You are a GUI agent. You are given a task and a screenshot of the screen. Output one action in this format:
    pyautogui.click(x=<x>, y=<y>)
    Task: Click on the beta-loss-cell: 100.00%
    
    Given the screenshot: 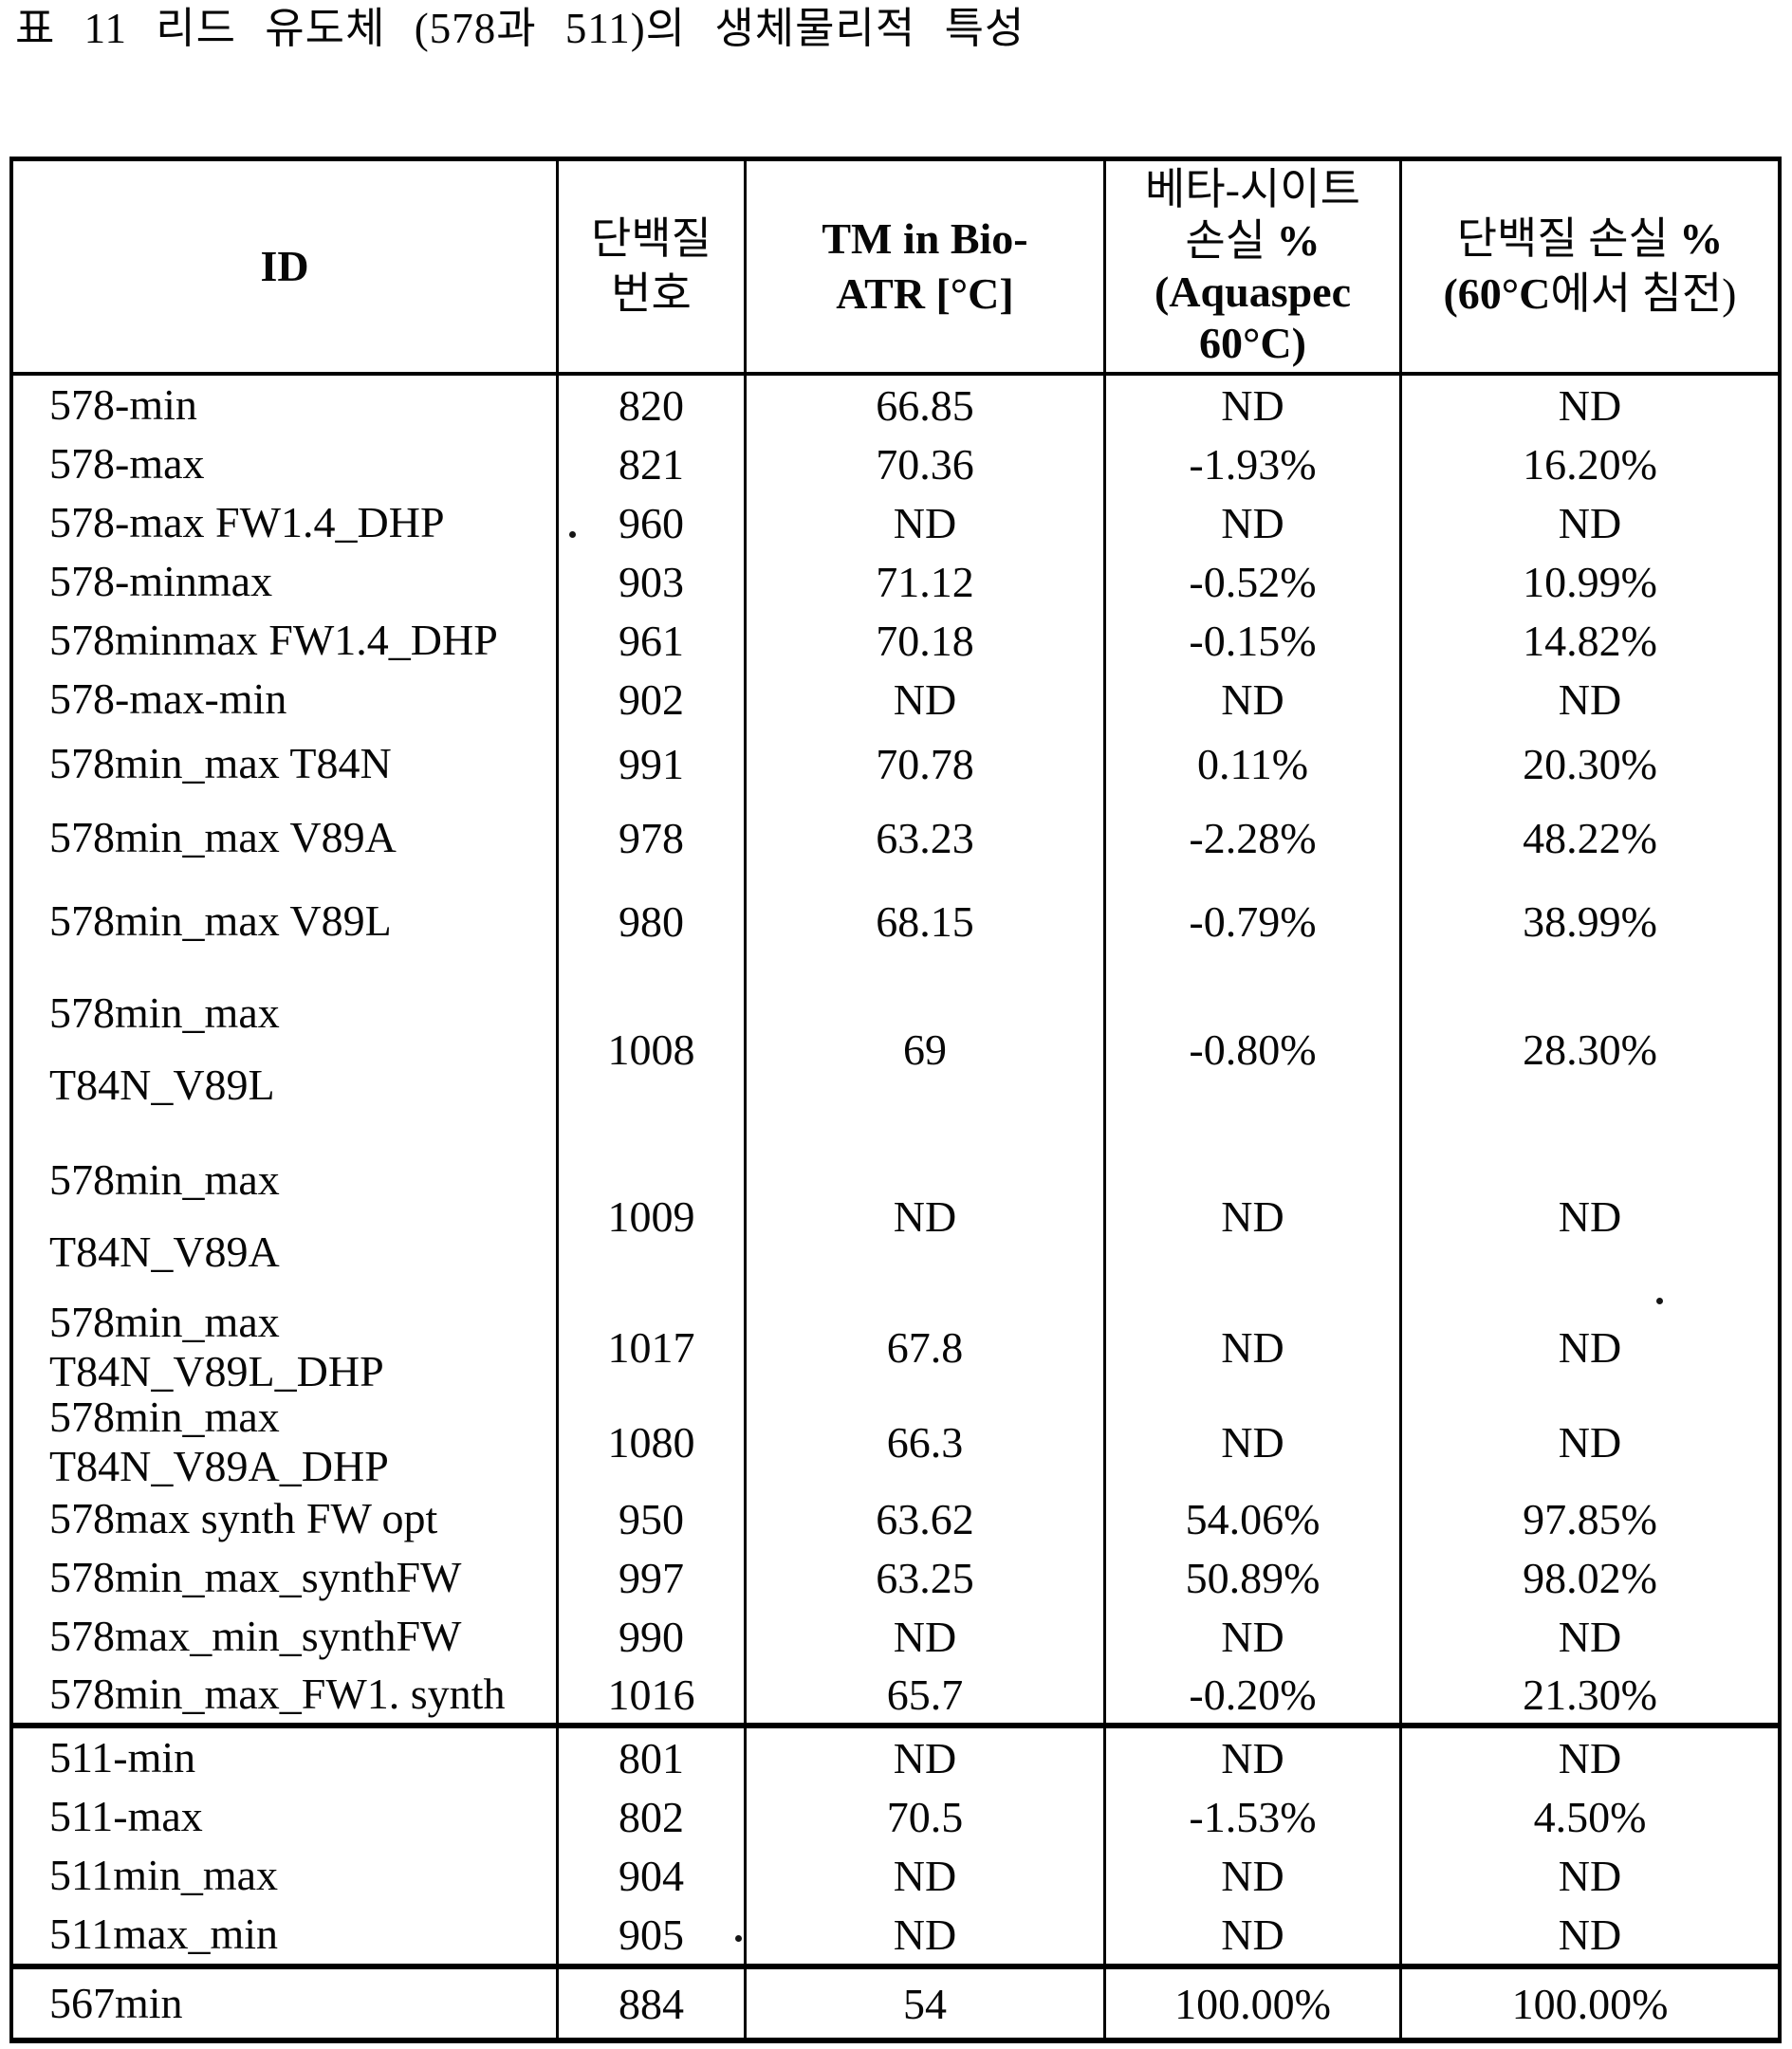 What is the action you would take?
    pyautogui.click(x=1251, y=2003)
    